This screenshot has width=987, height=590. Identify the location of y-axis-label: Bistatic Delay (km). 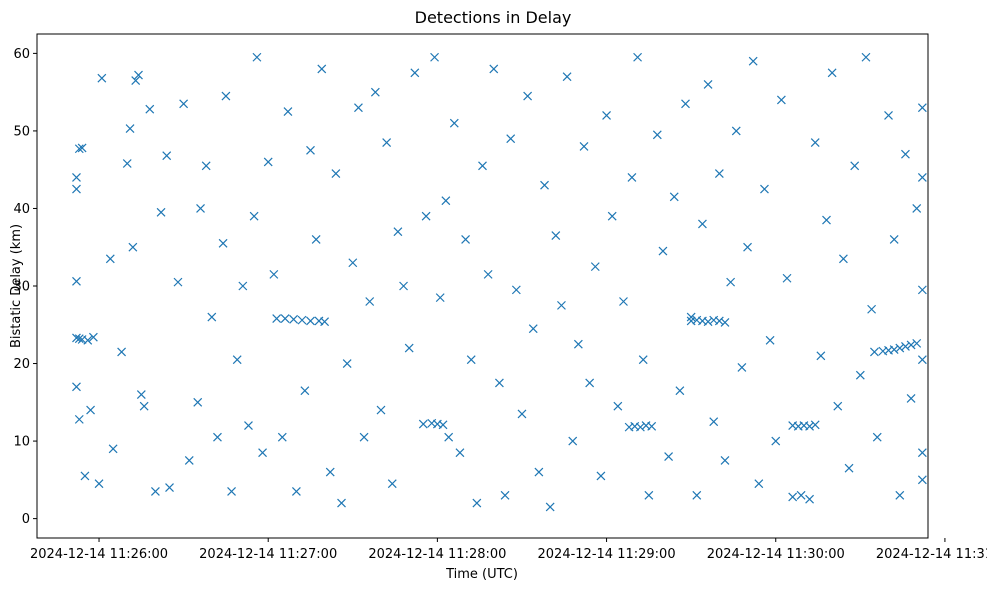
(16, 286).